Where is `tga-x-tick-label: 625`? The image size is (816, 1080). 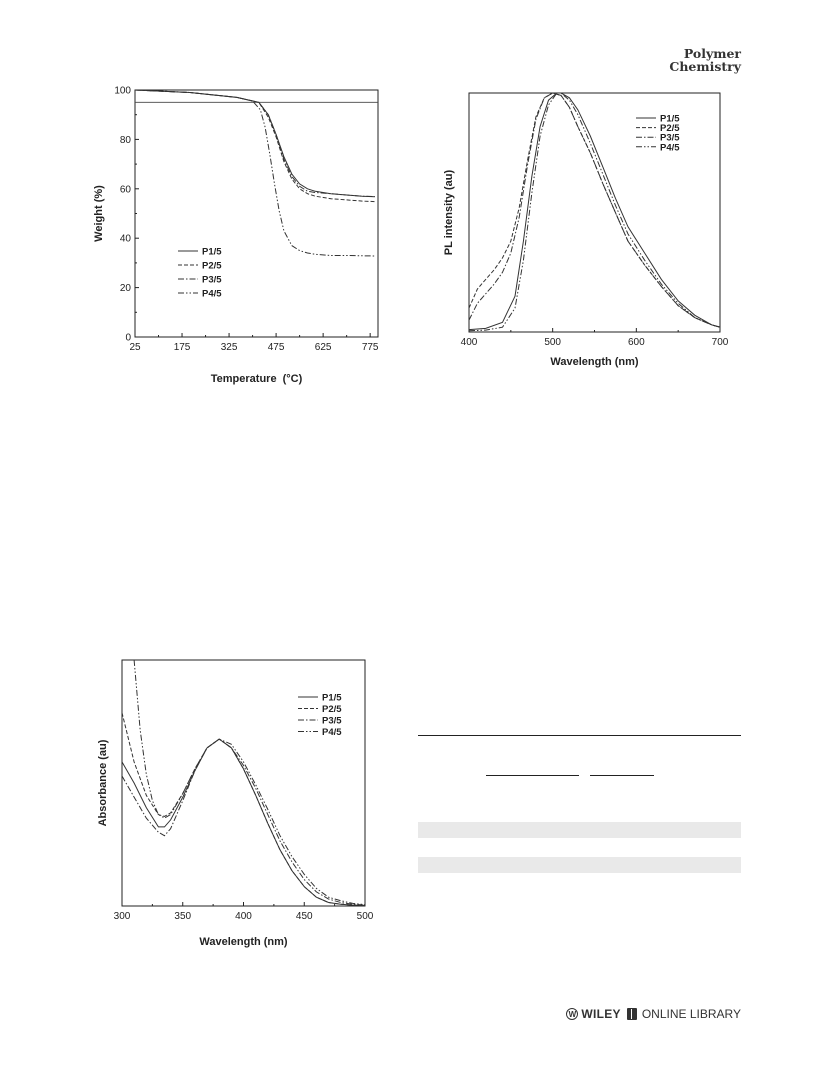
tga-x-tick-label: 625 is located at coordinates (323, 347).